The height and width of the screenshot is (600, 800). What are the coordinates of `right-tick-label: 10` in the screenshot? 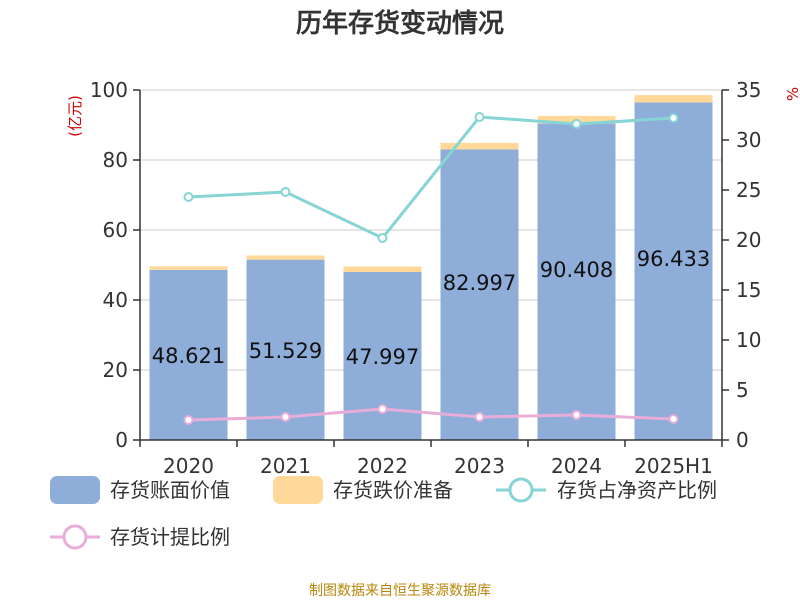 It's located at (748, 340).